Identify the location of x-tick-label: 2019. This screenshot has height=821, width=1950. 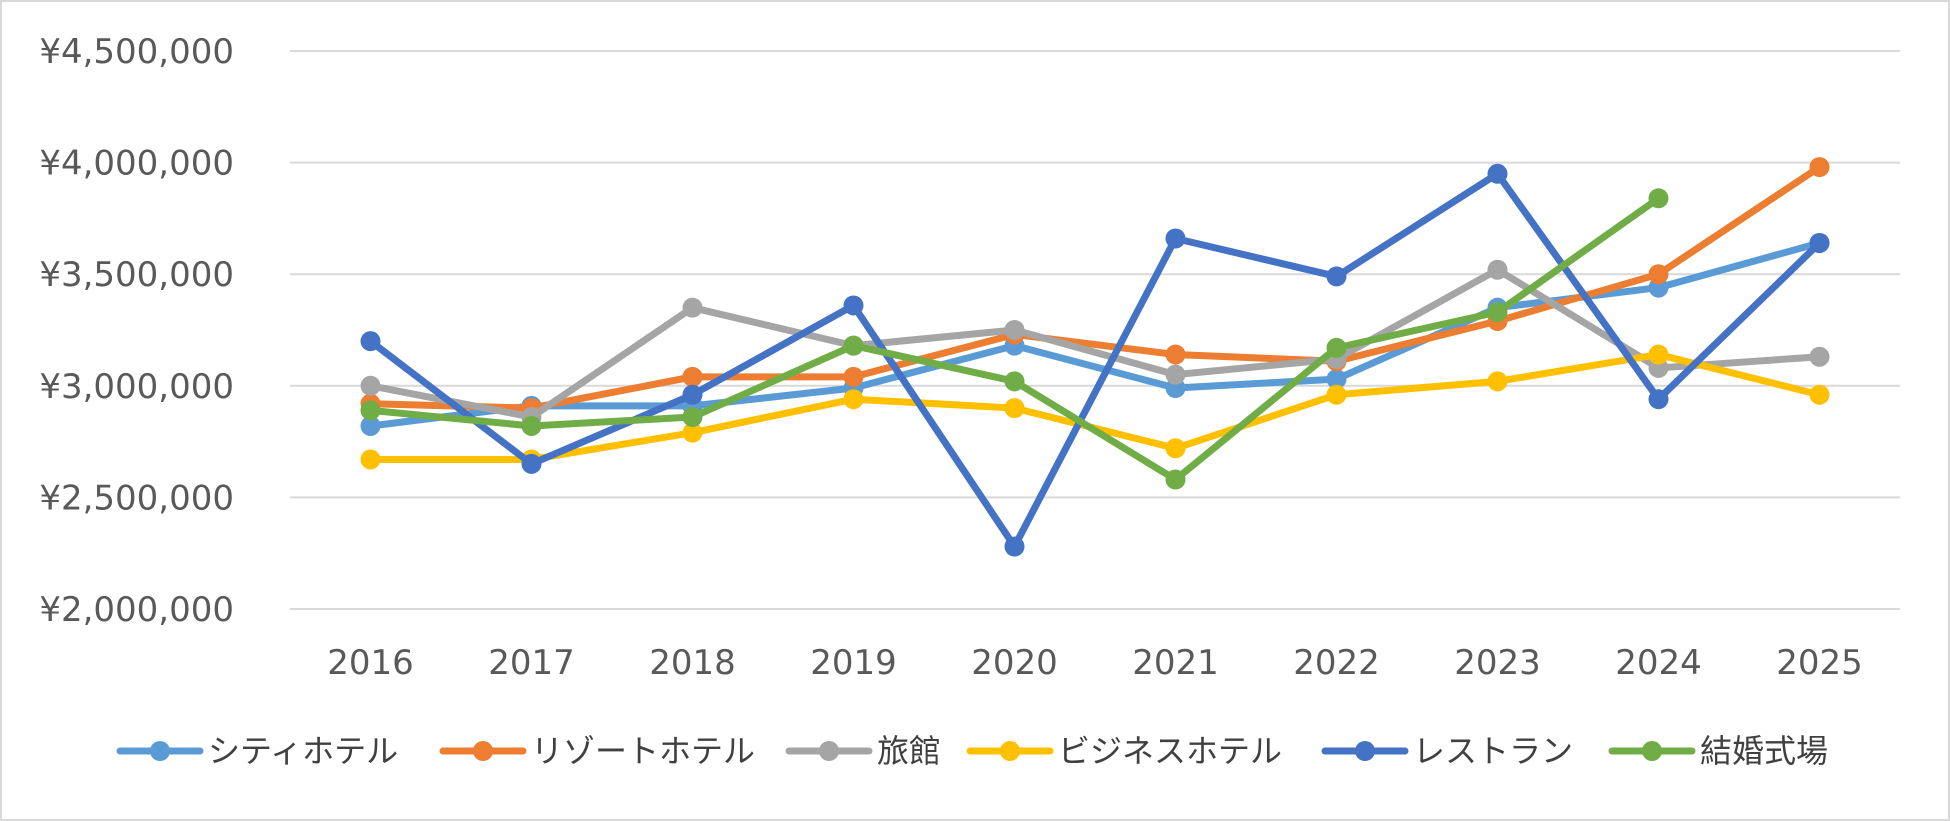
(853, 663).